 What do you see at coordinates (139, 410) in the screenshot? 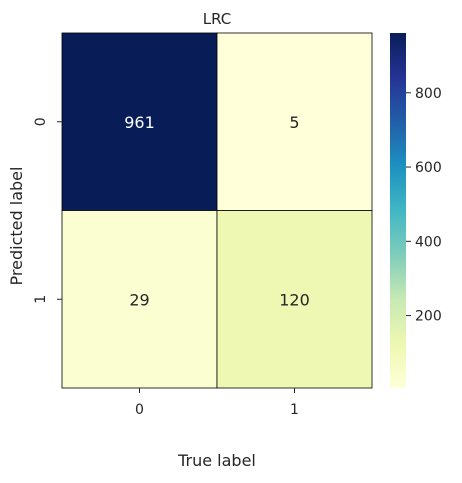
I see `x-tick-label-0: 0` at bounding box center [139, 410].